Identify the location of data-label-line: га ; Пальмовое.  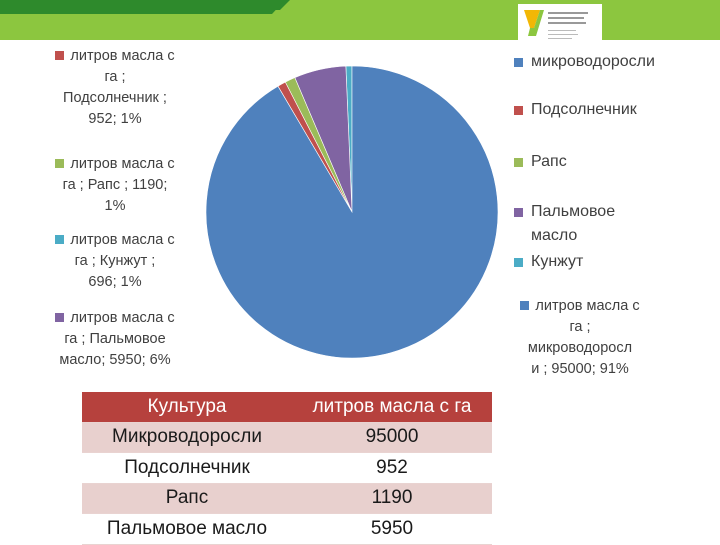
(115, 339).